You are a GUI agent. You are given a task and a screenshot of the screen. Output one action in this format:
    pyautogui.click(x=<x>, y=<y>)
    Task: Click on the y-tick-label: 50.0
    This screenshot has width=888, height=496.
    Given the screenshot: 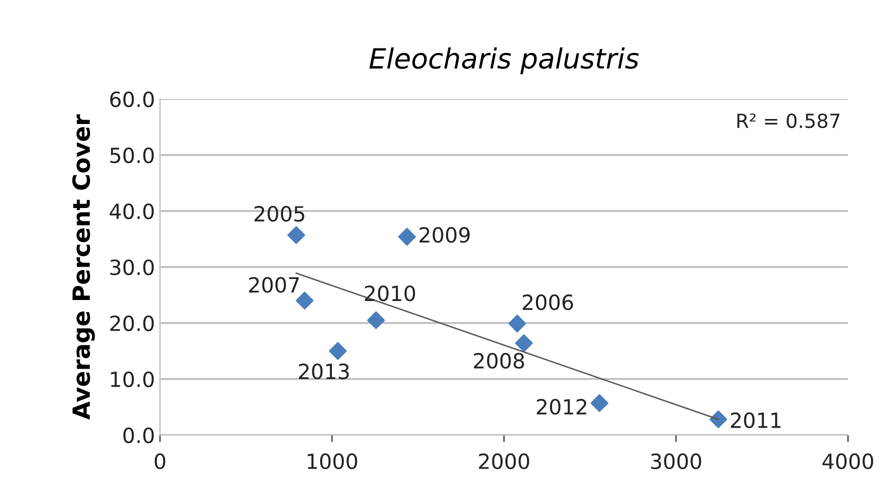 What is the action you would take?
    pyautogui.click(x=132, y=155)
    